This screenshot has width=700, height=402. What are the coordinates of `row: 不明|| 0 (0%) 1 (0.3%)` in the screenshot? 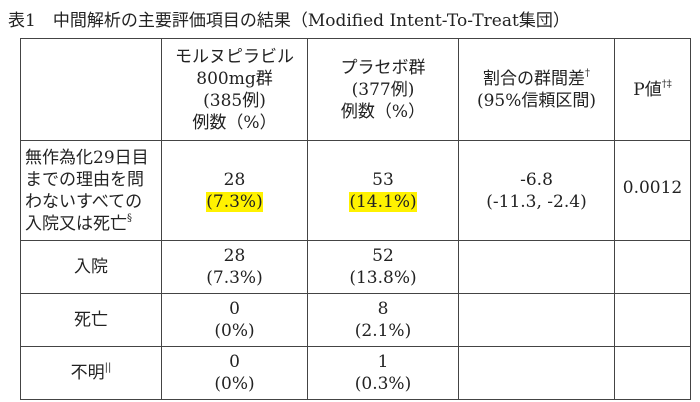 It's located at (355, 373).